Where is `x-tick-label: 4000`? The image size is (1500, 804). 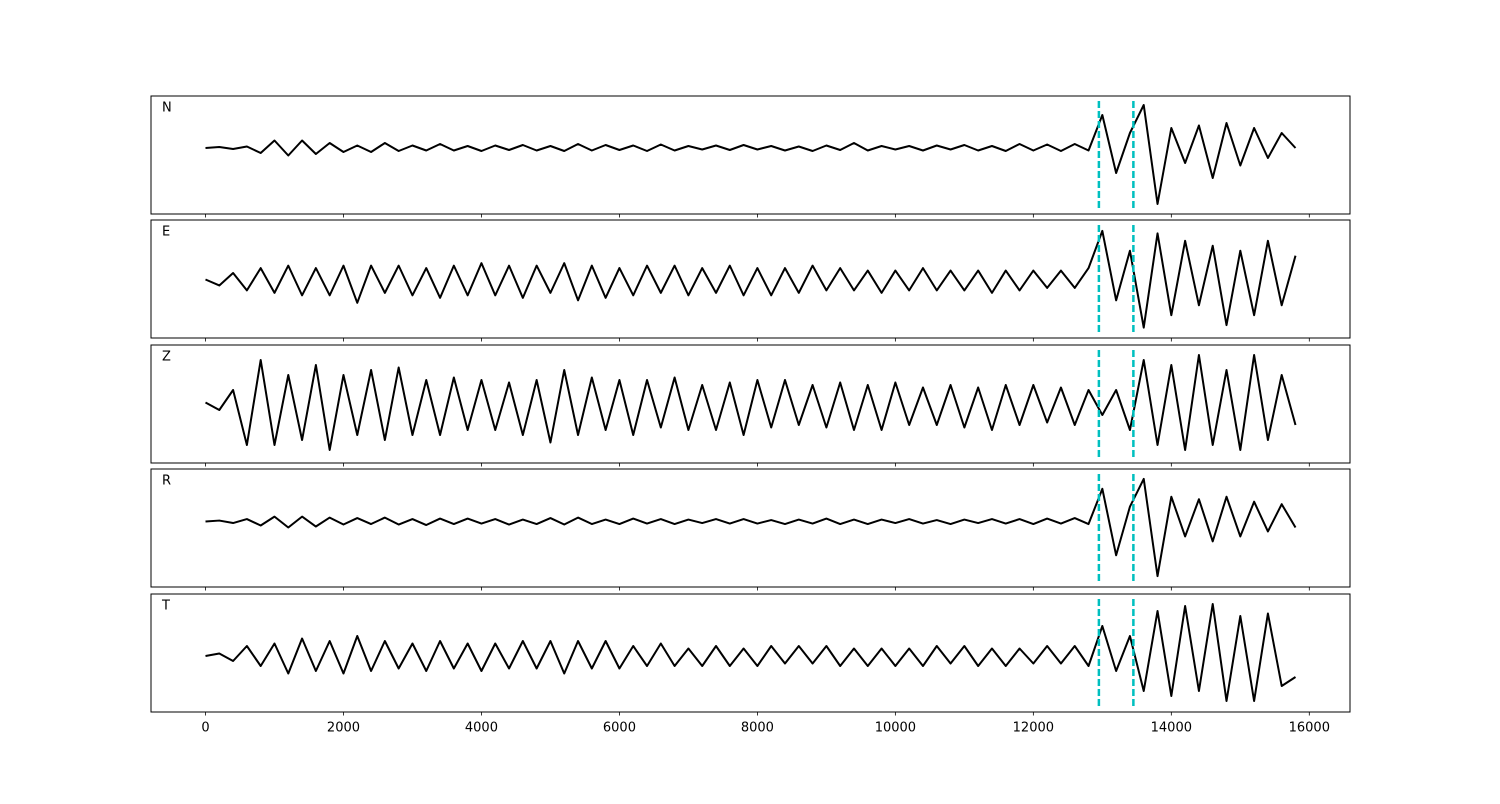
x-tick-label: 4000 is located at coordinates (481, 728).